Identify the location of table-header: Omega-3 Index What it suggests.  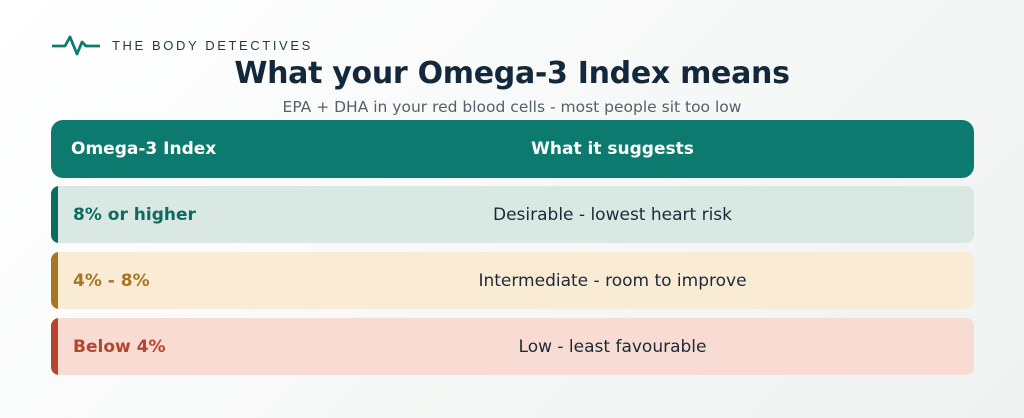
(512, 149).